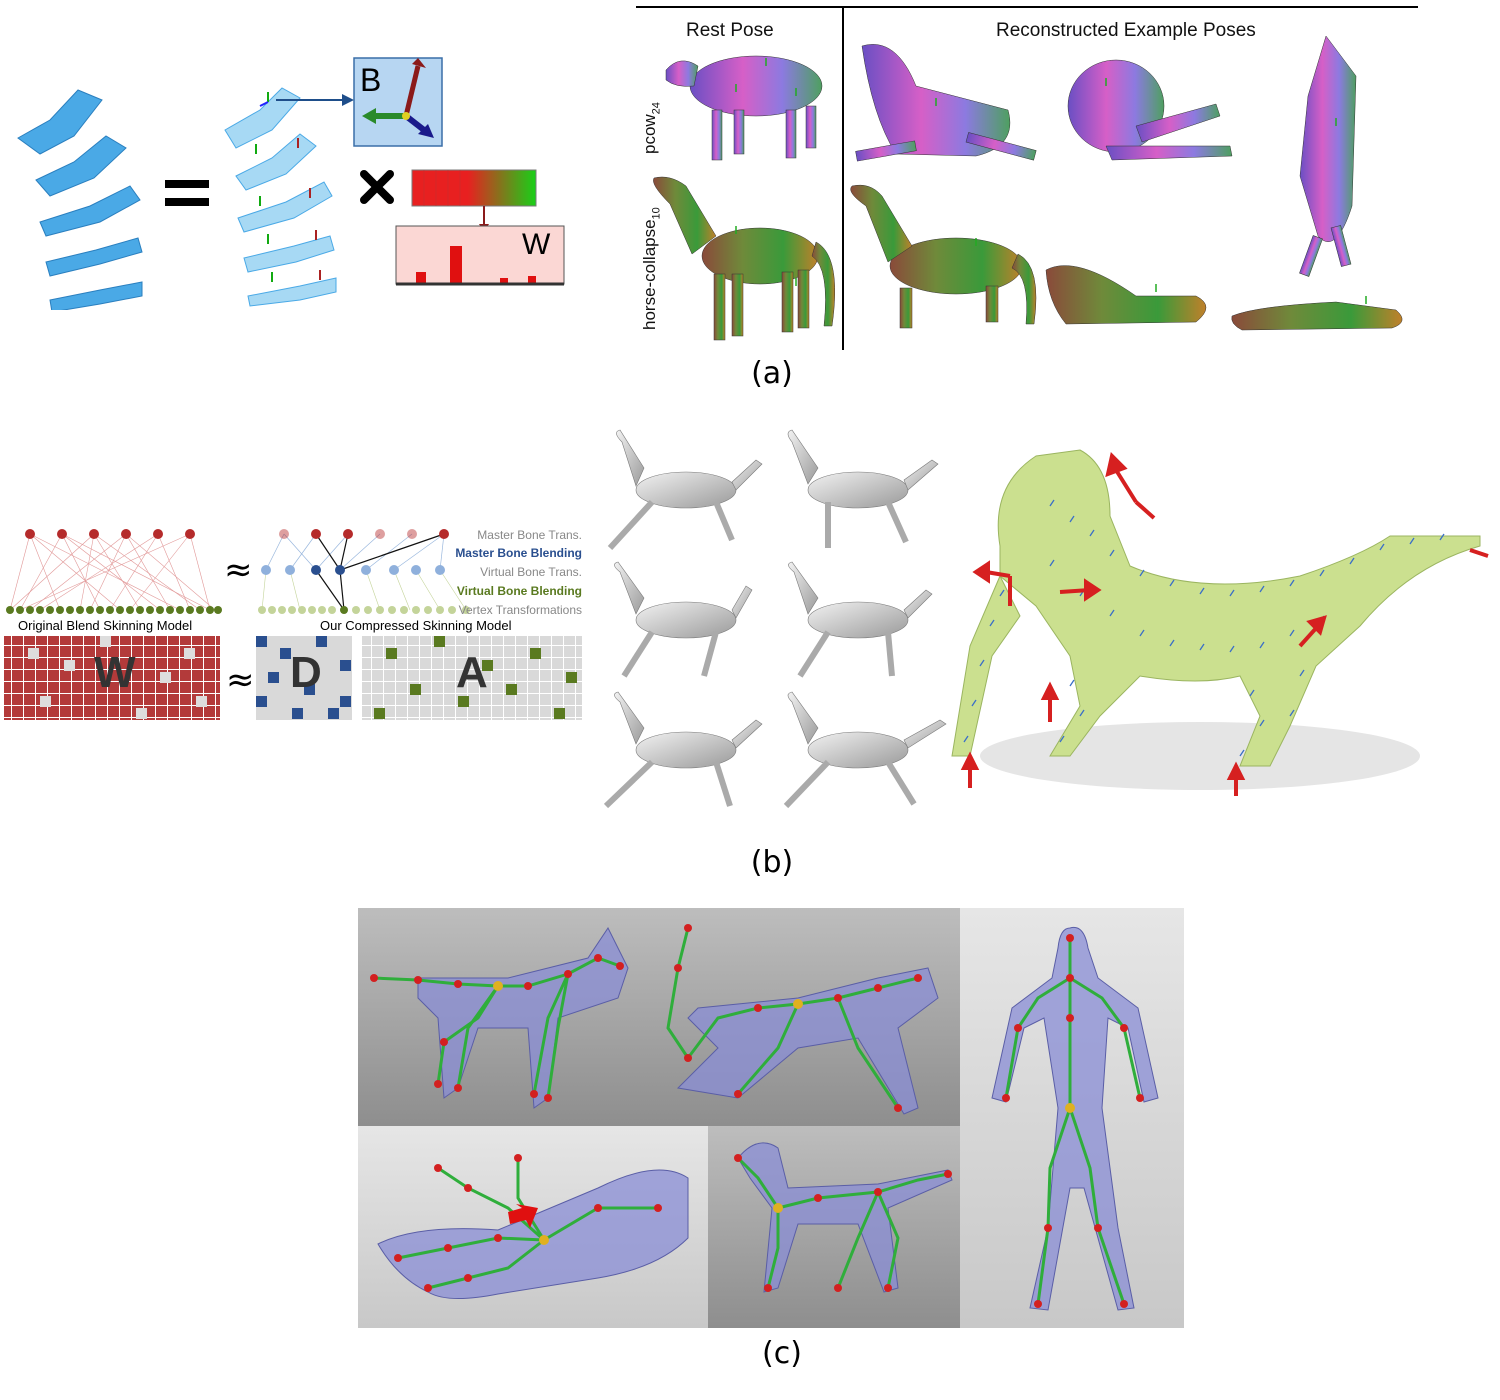  Describe the element at coordinates (112, 572) in the screenshot. I see `left-network-edges` at that location.